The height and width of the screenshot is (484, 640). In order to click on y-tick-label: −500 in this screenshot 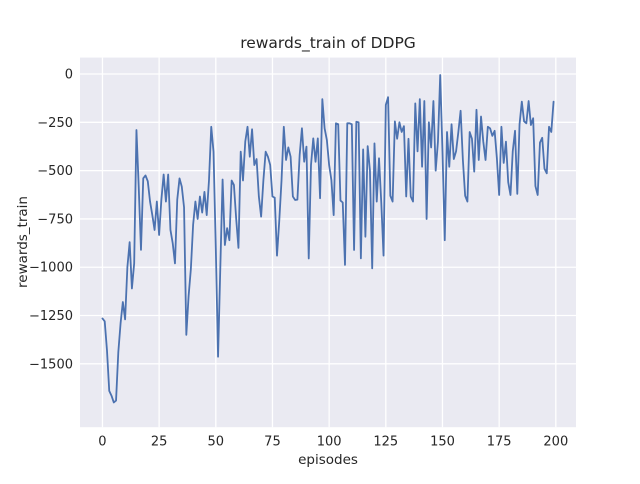, I will do `click(55, 171)`.